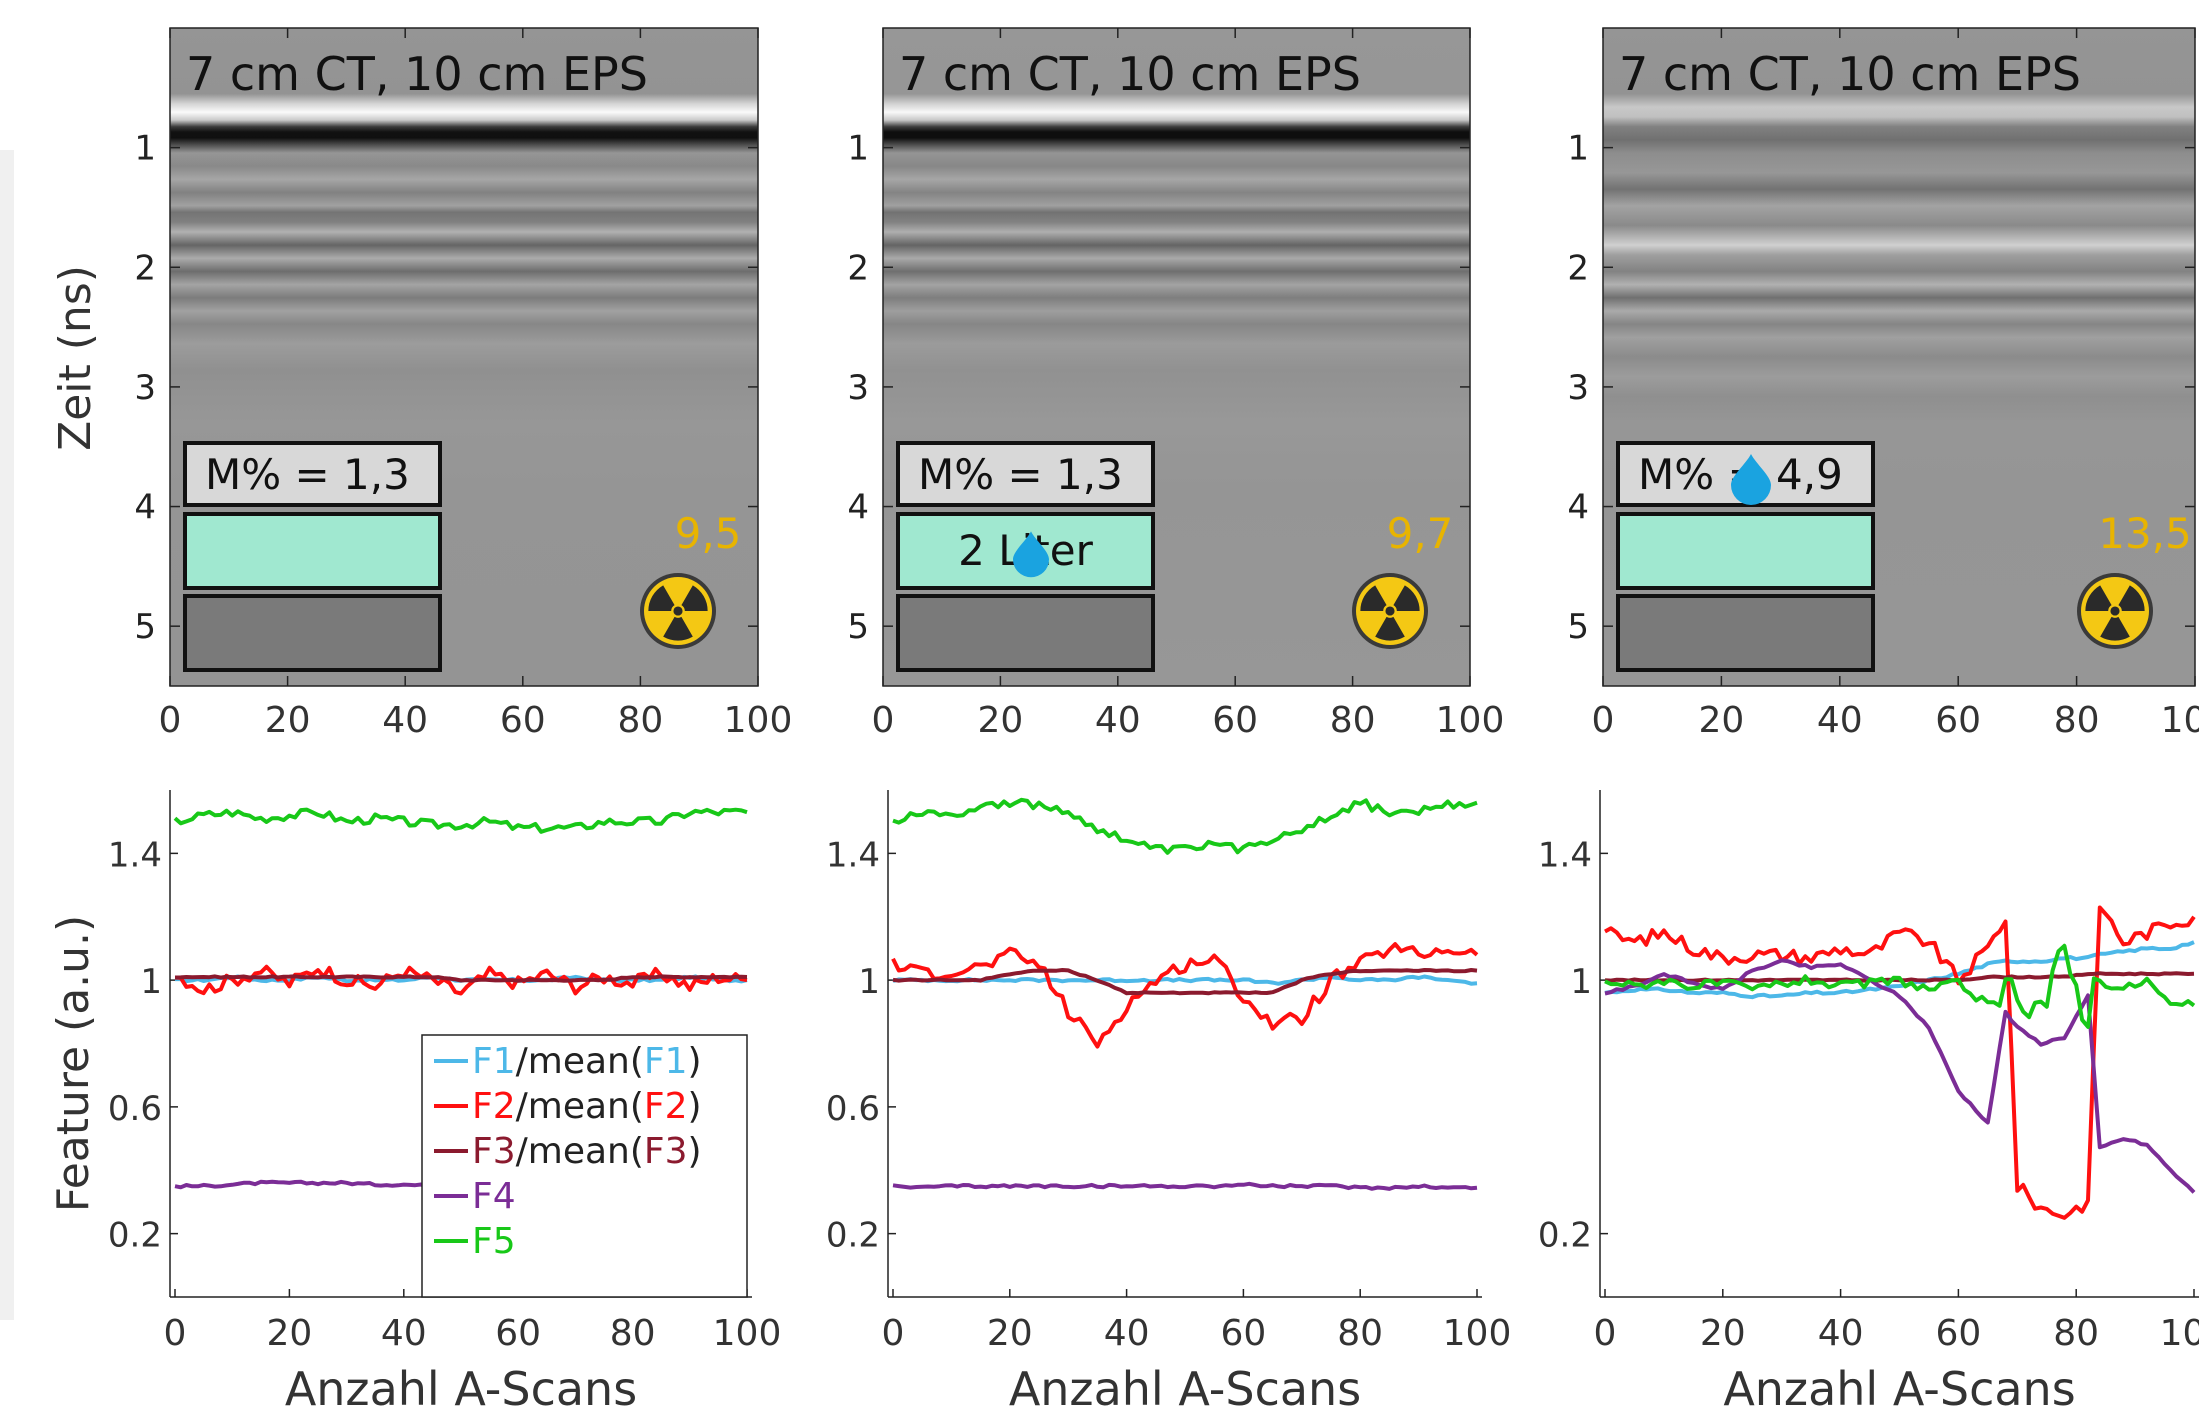  I want to click on left-edge-strip, so click(7, 735).